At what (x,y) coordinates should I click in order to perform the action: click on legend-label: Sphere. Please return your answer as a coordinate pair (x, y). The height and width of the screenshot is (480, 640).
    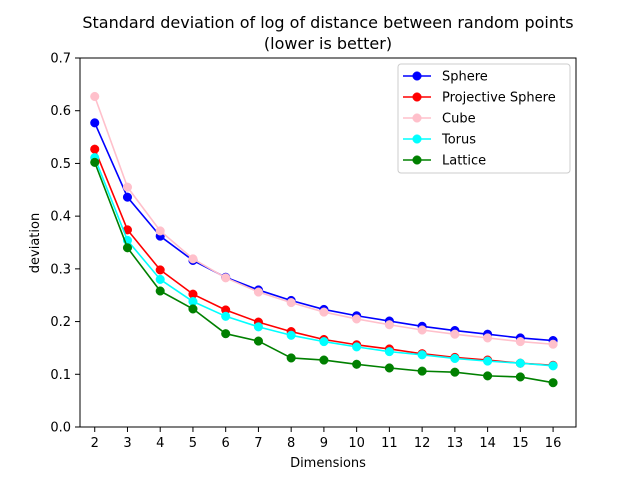
    Looking at the image, I should click on (465, 77).